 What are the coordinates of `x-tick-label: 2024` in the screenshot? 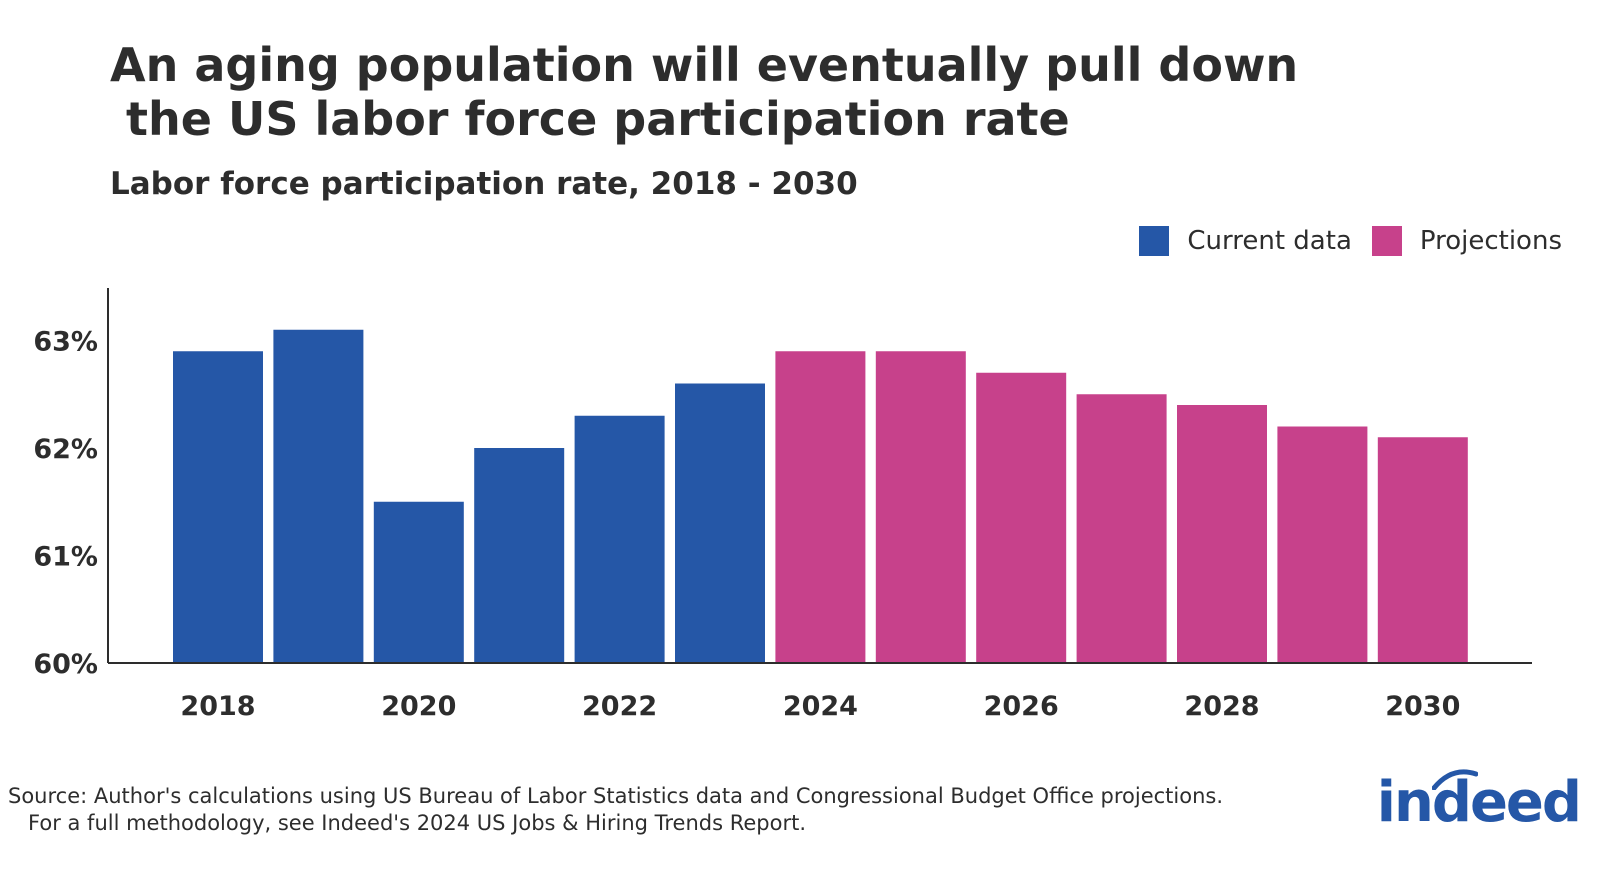 It's located at (820, 706).